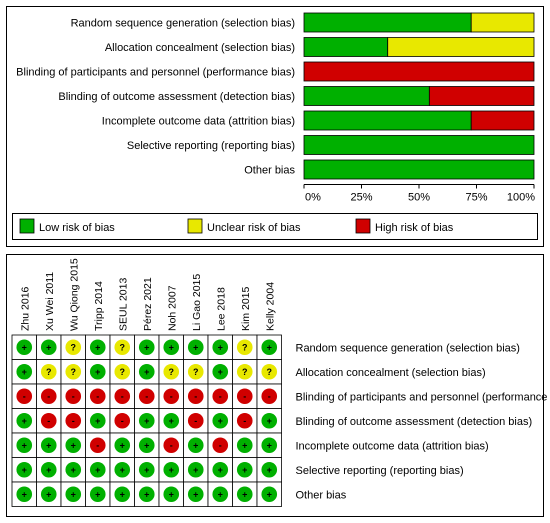 Image resolution: width=550 pixels, height=523 pixels. Describe the element at coordinates (211, 146) in the screenshot. I see `domain-label: Selective reporting (reporting bias)` at that location.